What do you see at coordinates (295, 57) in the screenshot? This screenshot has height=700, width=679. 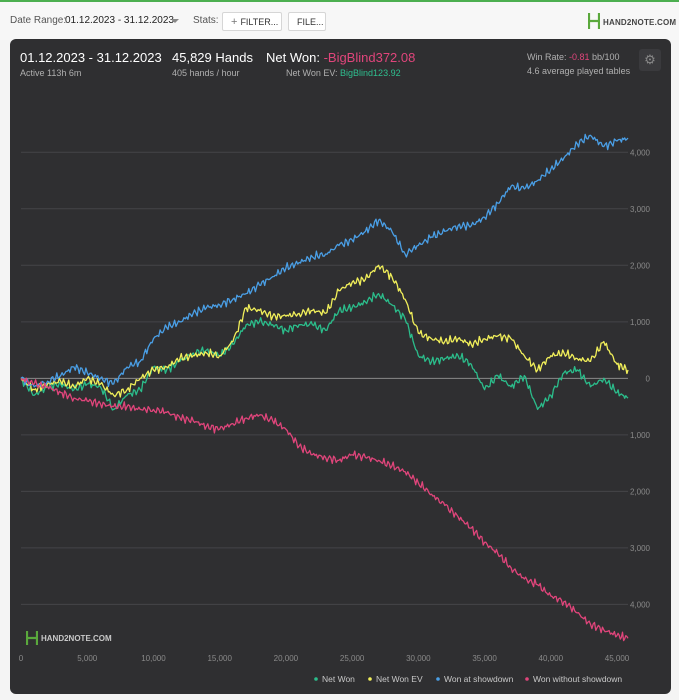 I see `net-won-label: Net Won:` at bounding box center [295, 57].